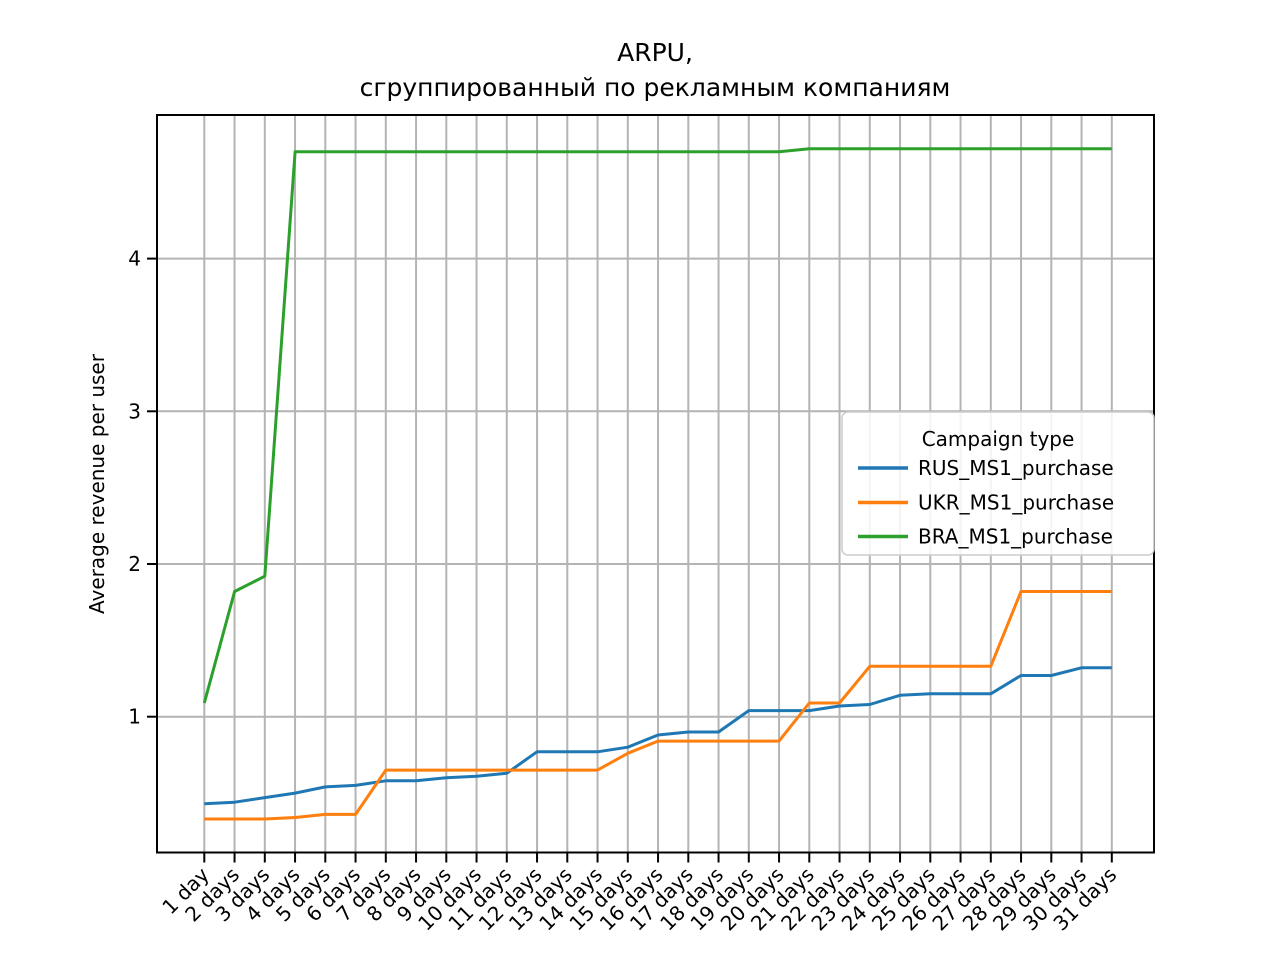 The image size is (1280, 964). Describe the element at coordinates (134, 717) in the screenshot. I see `y-tick-label: 1` at that location.